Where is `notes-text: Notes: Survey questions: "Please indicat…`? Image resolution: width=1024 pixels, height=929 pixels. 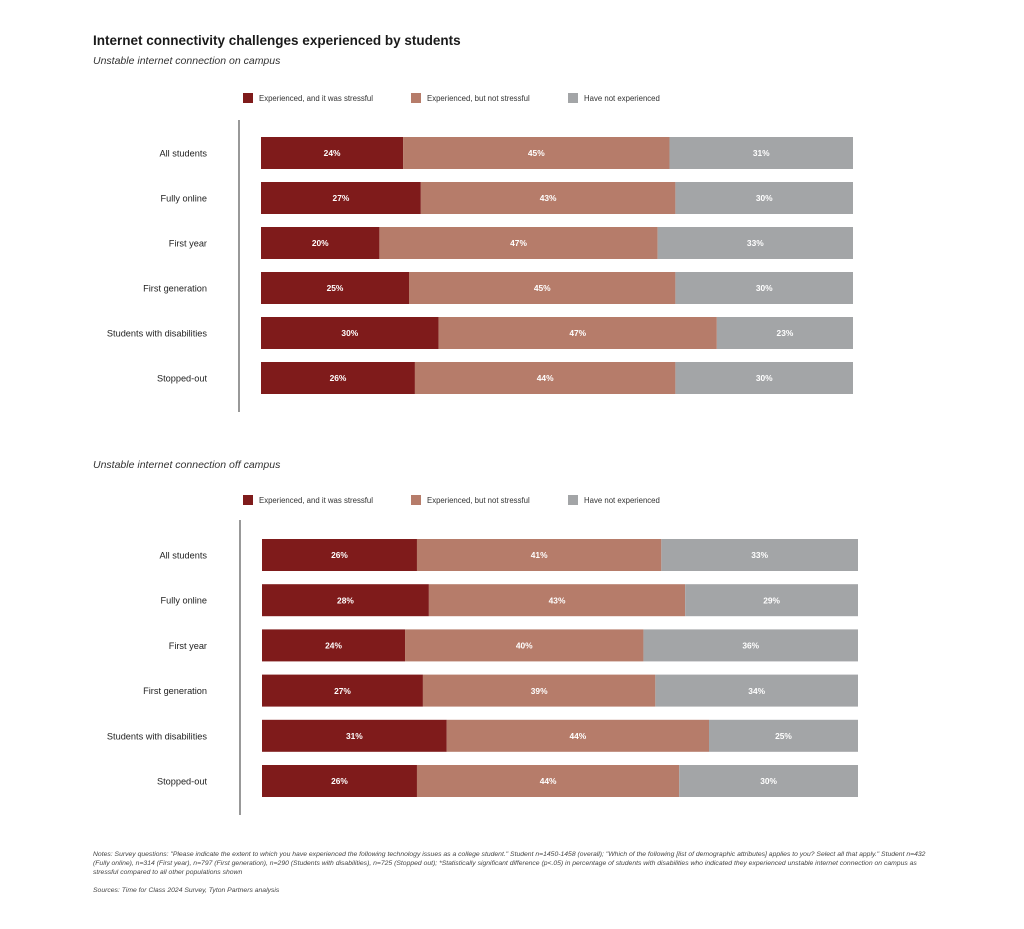
notes-text: Notes: Survey questions: "Please indicat… is located at coordinates (509, 863).